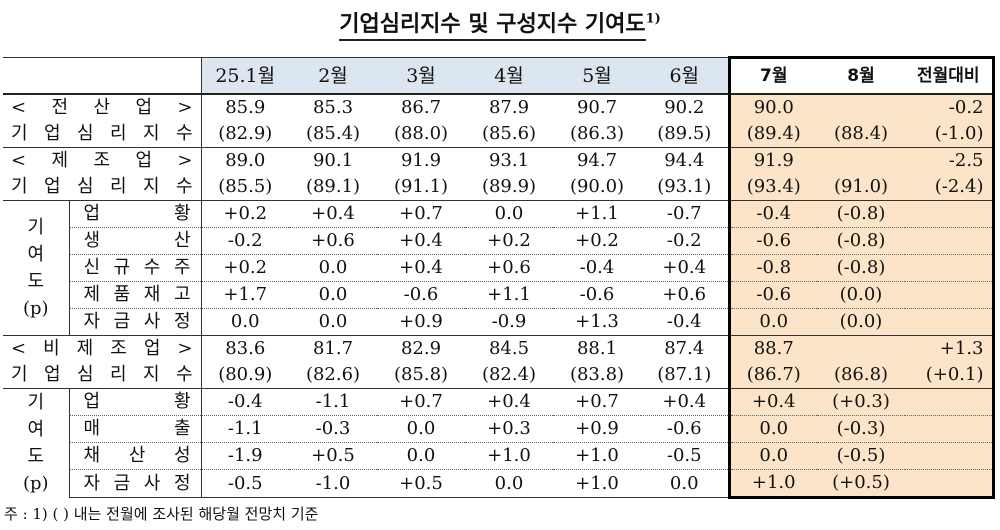  Describe the element at coordinates (950, 75) in the screenshot. I see `column-header: 전월대비` at that location.